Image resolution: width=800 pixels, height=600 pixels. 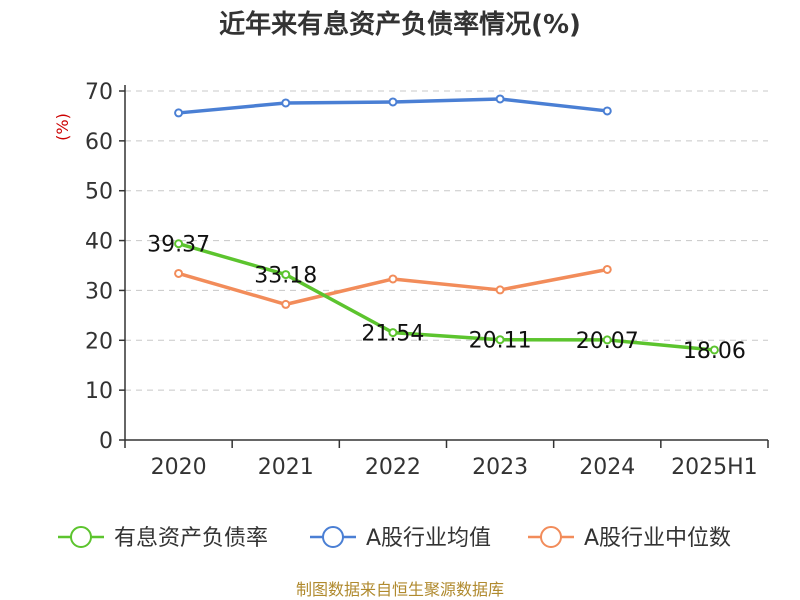 I want to click on legend-item: A股行业均值, so click(x=400, y=538).